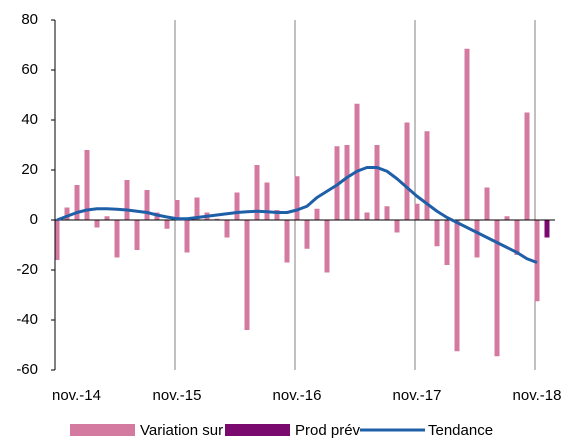  What do you see at coordinates (27, 369) in the screenshot?
I see `y-tick-label: -60` at bounding box center [27, 369].